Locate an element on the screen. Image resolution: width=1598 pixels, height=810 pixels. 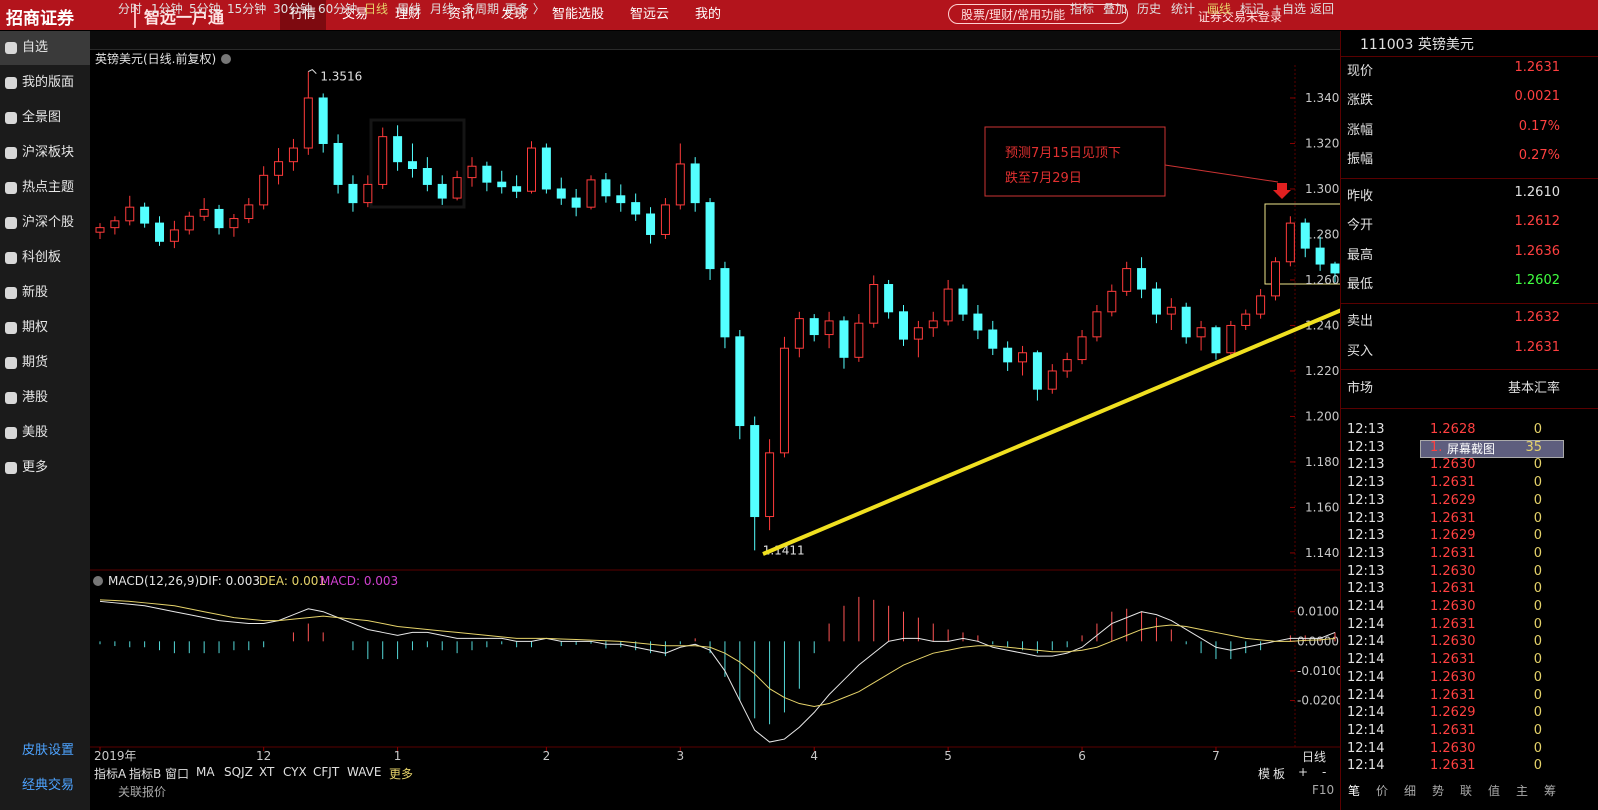
indicator-tab: CFJT is located at coordinates (326, 772).